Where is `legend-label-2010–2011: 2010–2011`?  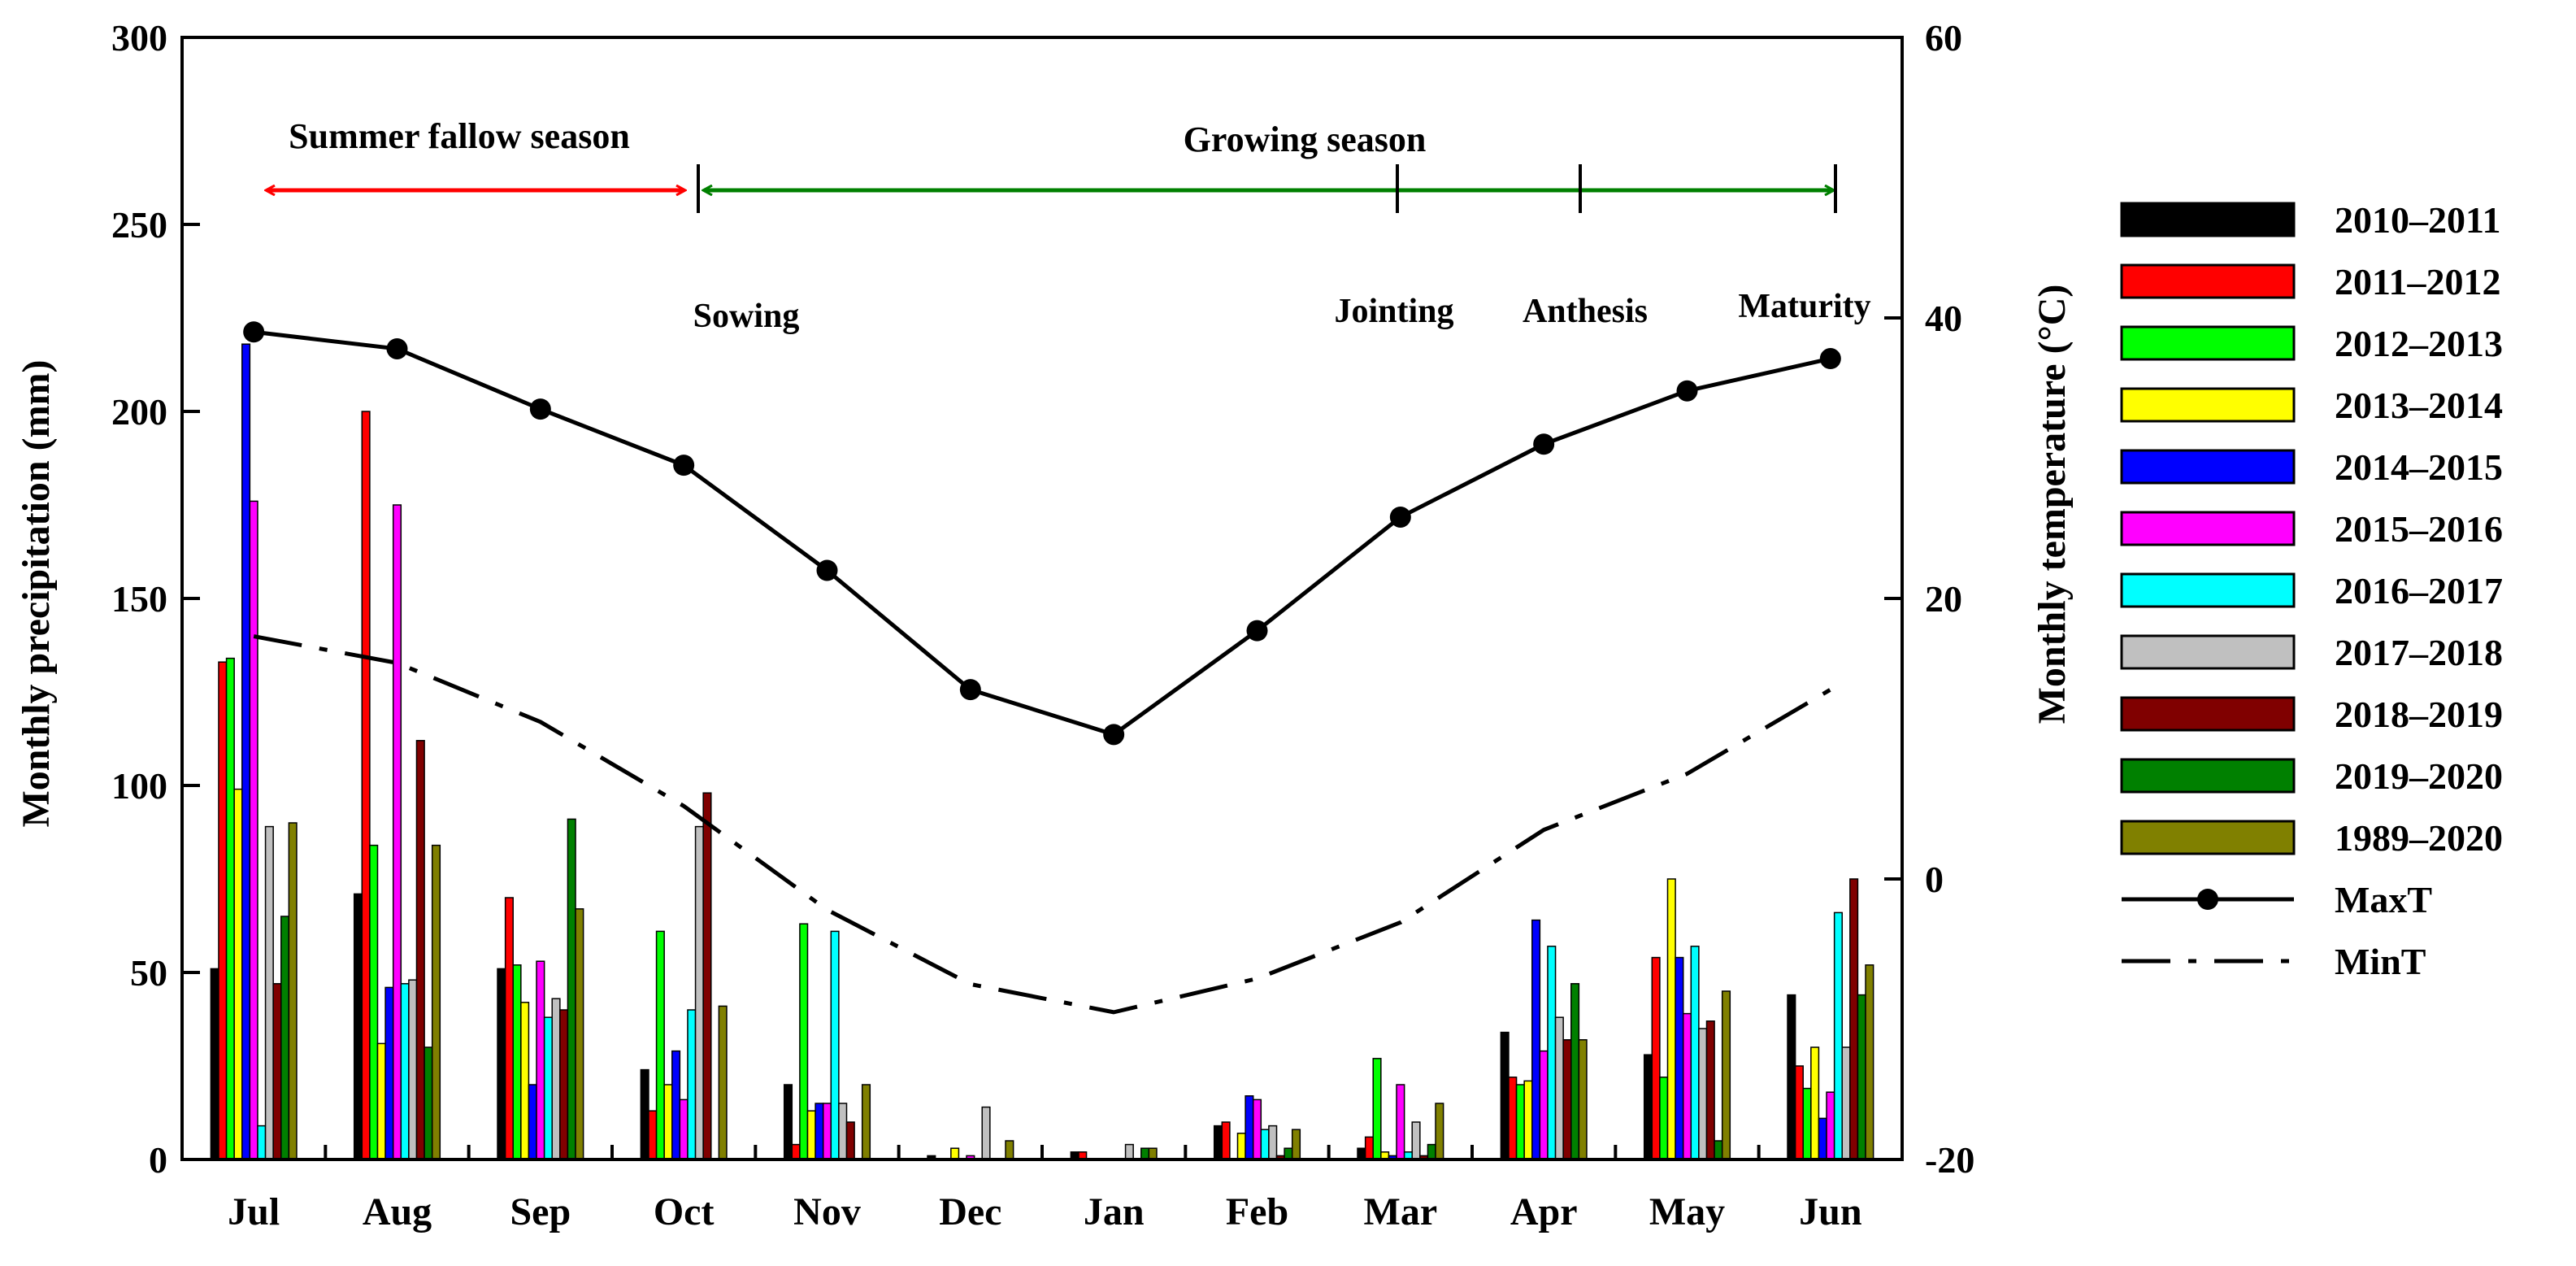
legend-label-2010–2011: 2010–2011 is located at coordinates (2417, 220).